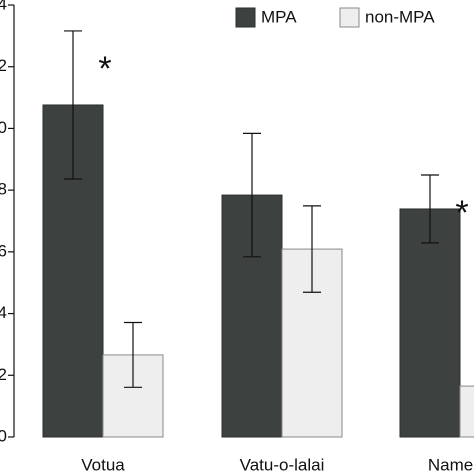 The width and height of the screenshot is (474, 474). Describe the element at coordinates (3, 250) in the screenshot. I see `y-tick-label: 6` at that location.